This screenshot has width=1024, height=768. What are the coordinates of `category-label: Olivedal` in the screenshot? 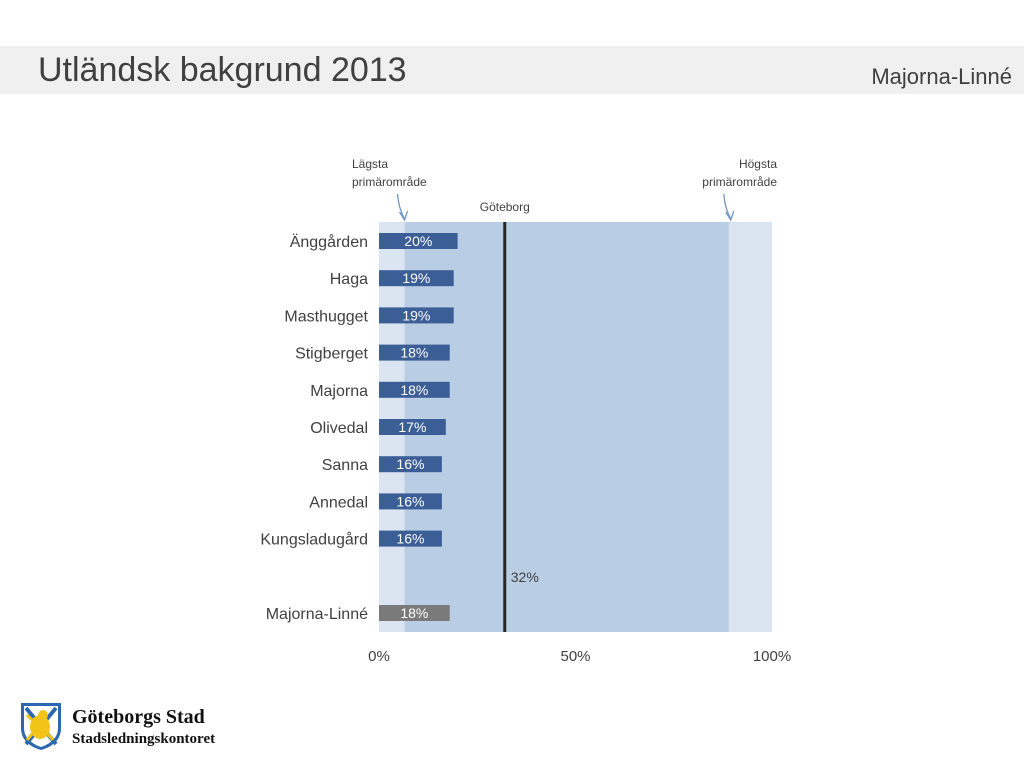 It's located at (339, 428).